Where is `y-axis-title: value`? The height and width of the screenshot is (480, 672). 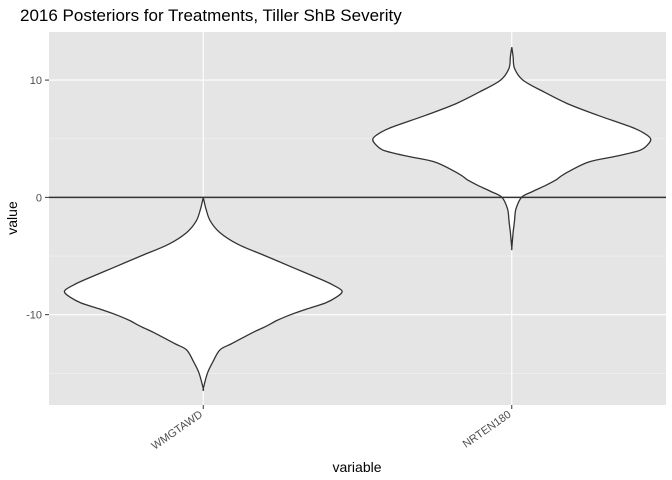 y-axis-title: value is located at coordinates (12, 218).